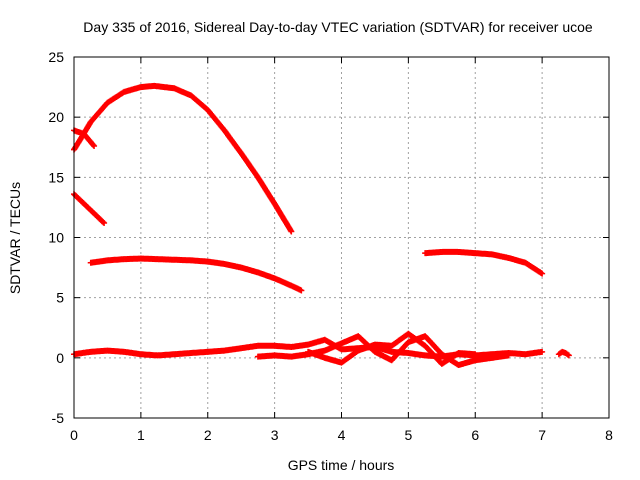 The image size is (640, 480). What do you see at coordinates (56, 57) in the screenshot?
I see `y-tick-label: 25` at bounding box center [56, 57].